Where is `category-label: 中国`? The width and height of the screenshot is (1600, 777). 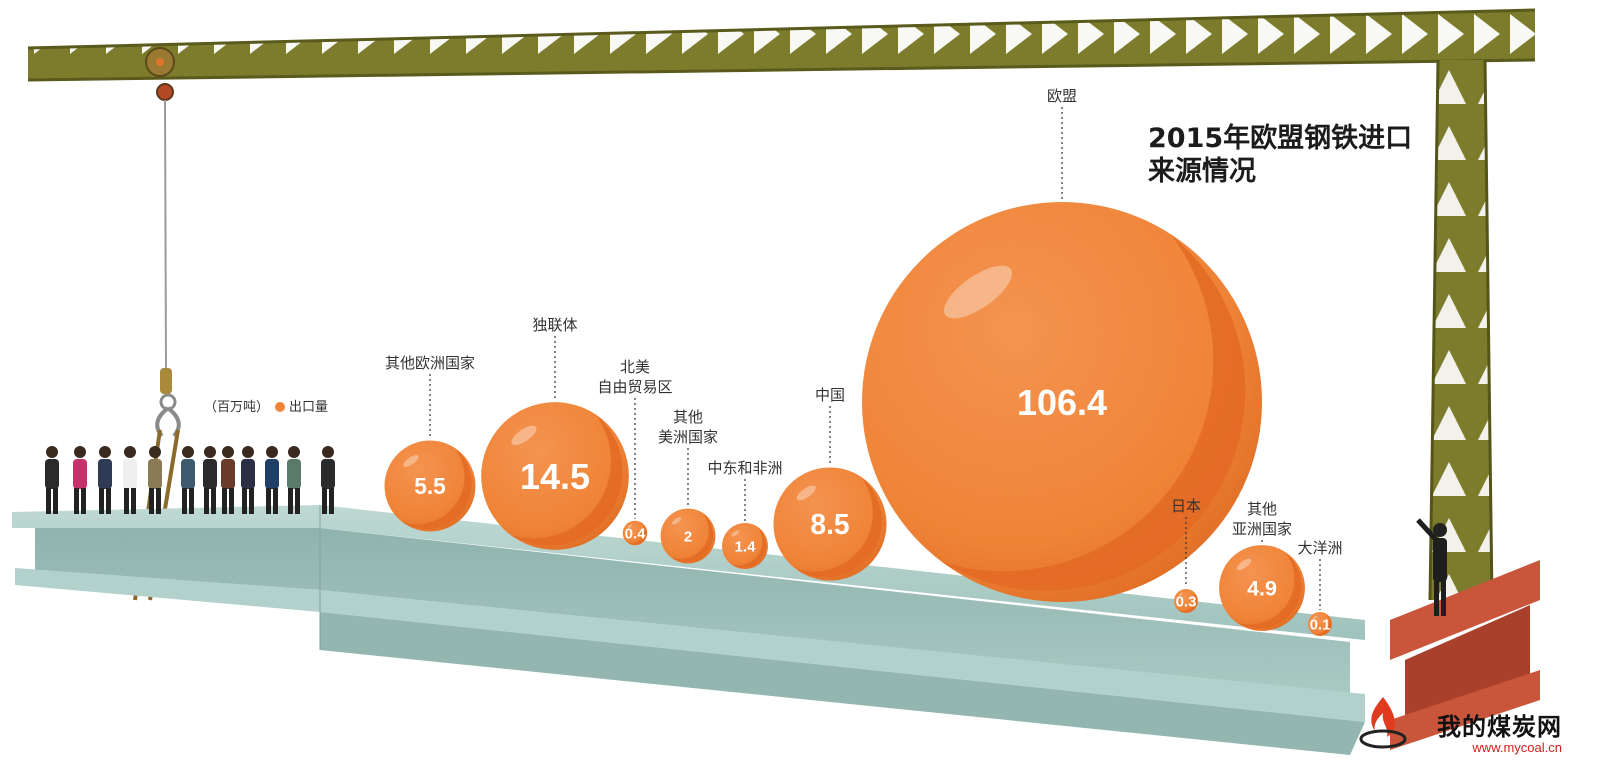
category-label: 中国 is located at coordinates (830, 395).